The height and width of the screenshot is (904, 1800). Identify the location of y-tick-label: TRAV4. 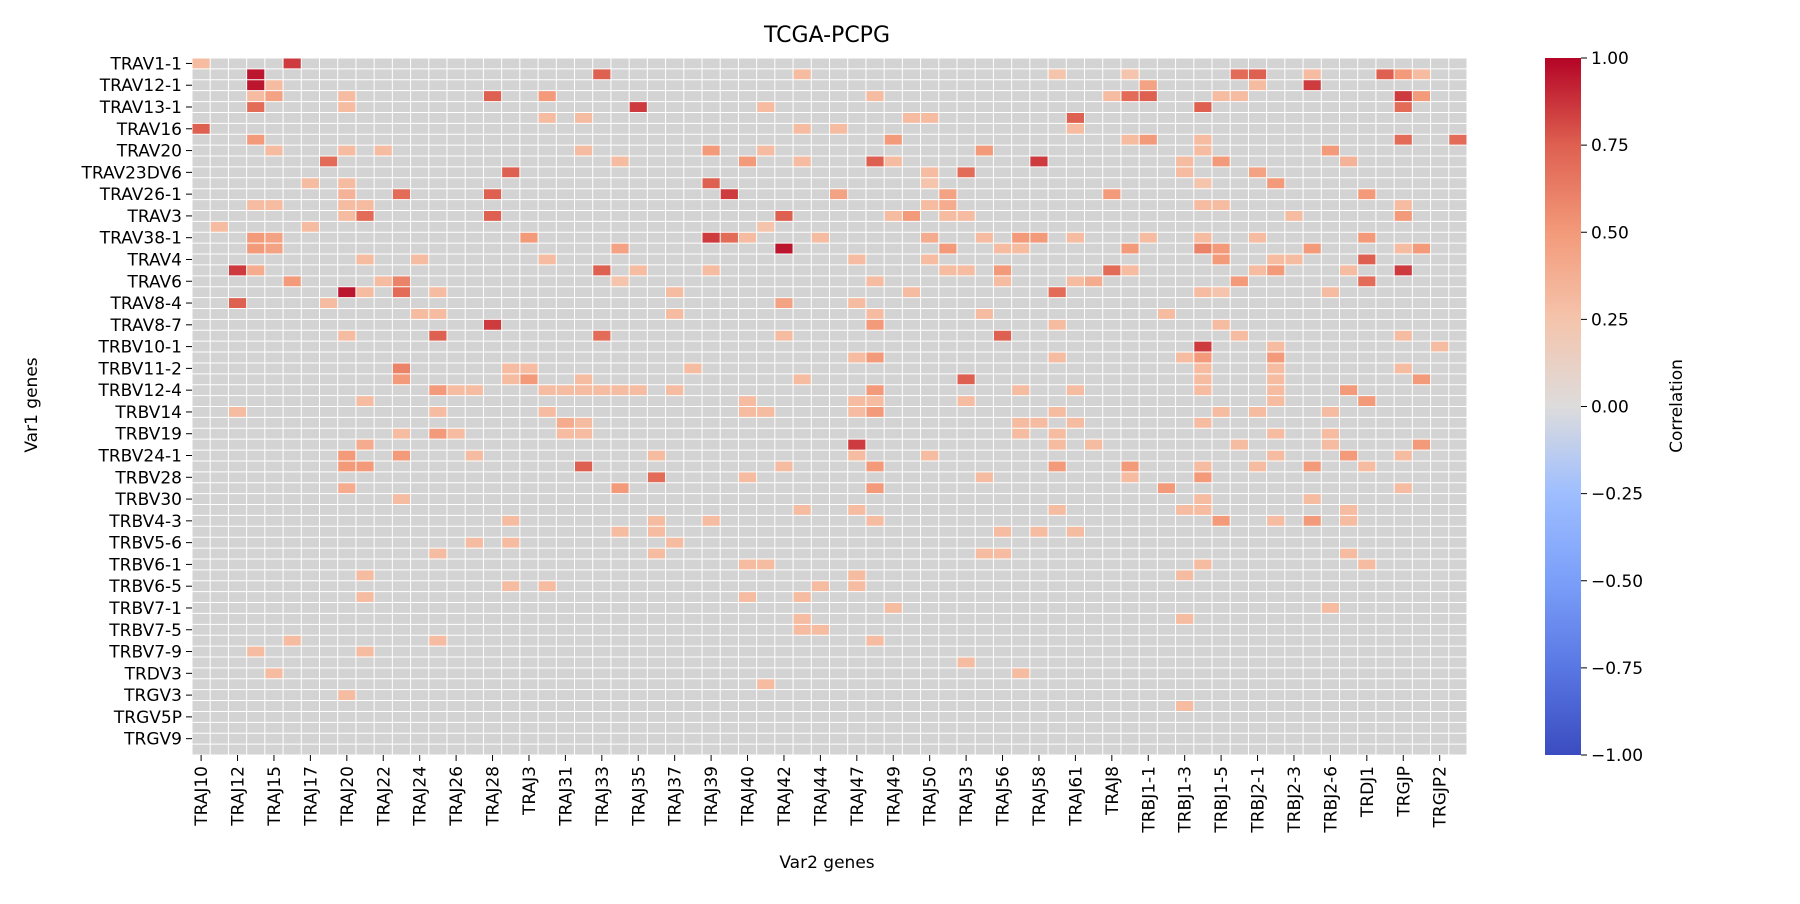
(155, 260).